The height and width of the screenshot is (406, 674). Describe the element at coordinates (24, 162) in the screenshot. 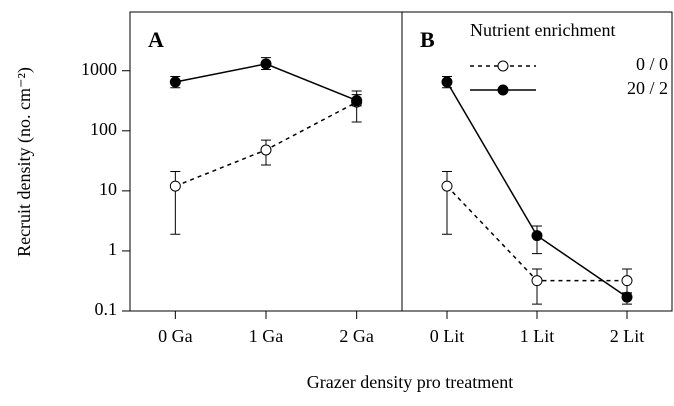

I see `y-axis-label: Recruit density (no. cm⁻²)` at that location.